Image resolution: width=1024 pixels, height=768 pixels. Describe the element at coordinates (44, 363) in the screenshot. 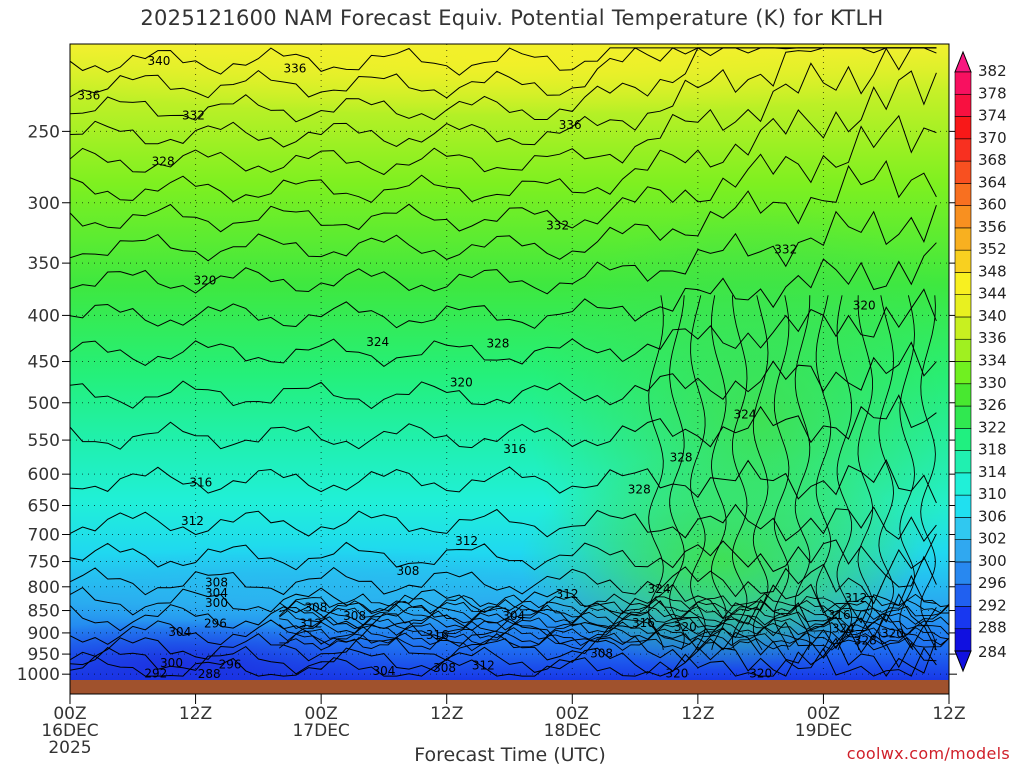

I see `y-tick-label: 450` at that location.